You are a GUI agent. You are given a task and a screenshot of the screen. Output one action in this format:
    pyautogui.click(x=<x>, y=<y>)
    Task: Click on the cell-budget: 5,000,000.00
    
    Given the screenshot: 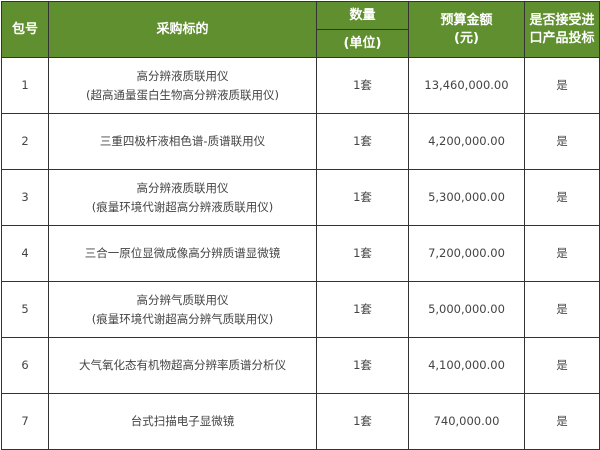 What is the action you would take?
    pyautogui.click(x=466, y=309)
    